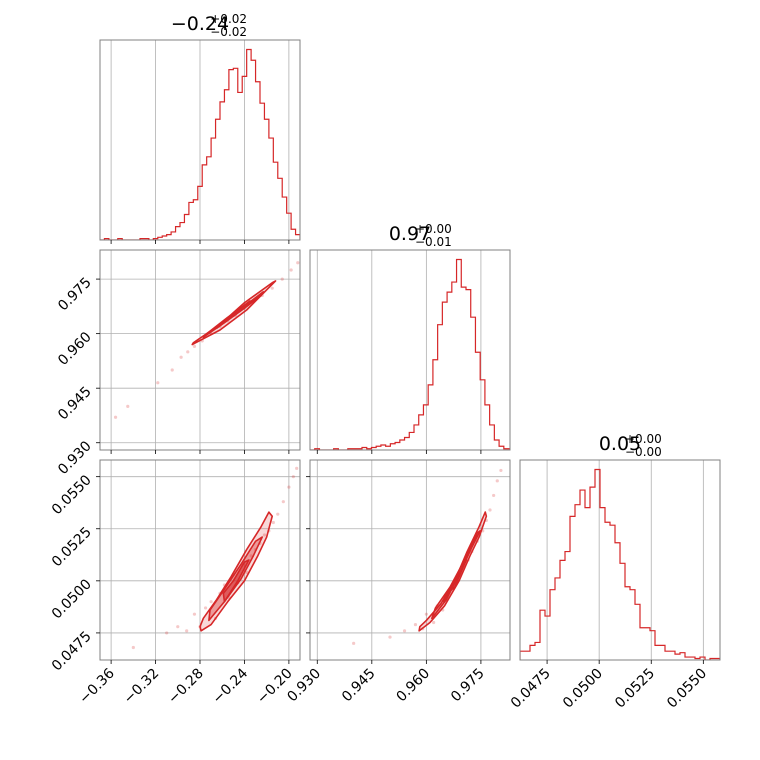 Image resolution: width=760 pixels, height=760 pixels. Describe the element at coordinates (228, 19) in the screenshot. I see `title-plus-error: +0.02` at that location.